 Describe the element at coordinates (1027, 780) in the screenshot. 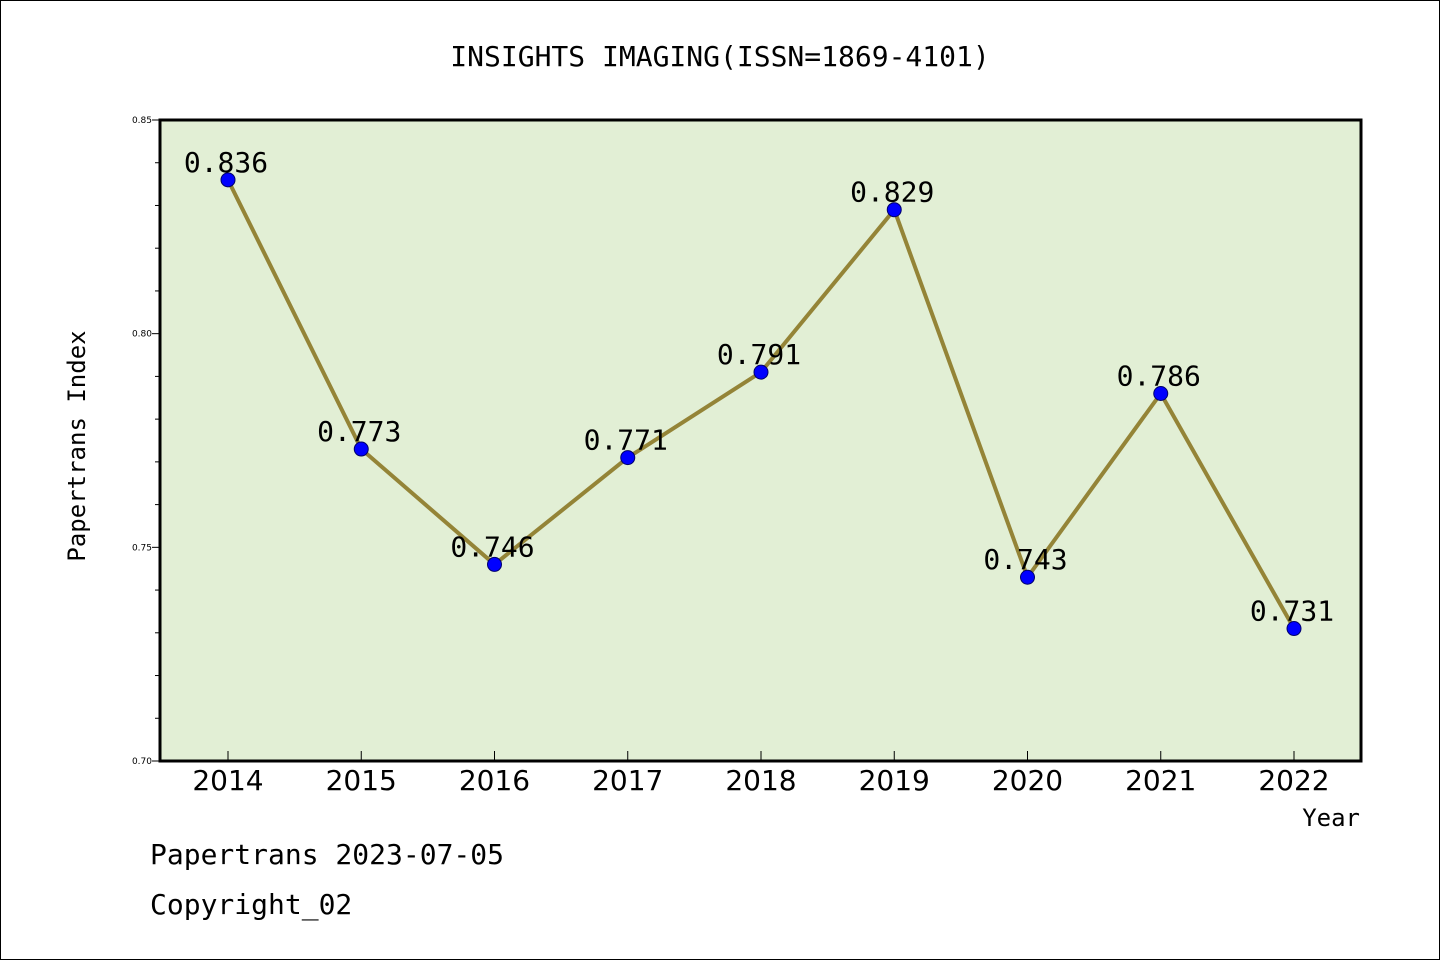

I see `x-tick-label: 2020` at that location.